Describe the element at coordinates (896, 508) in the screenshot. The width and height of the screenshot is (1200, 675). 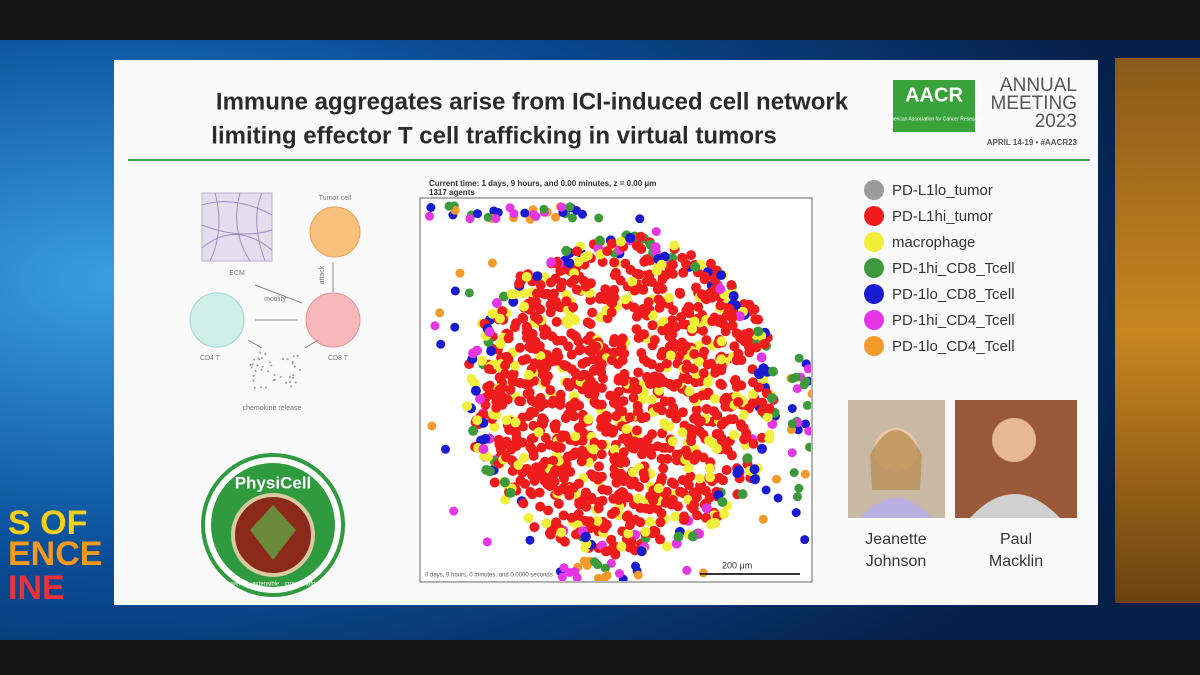
I see `photo-top` at that location.